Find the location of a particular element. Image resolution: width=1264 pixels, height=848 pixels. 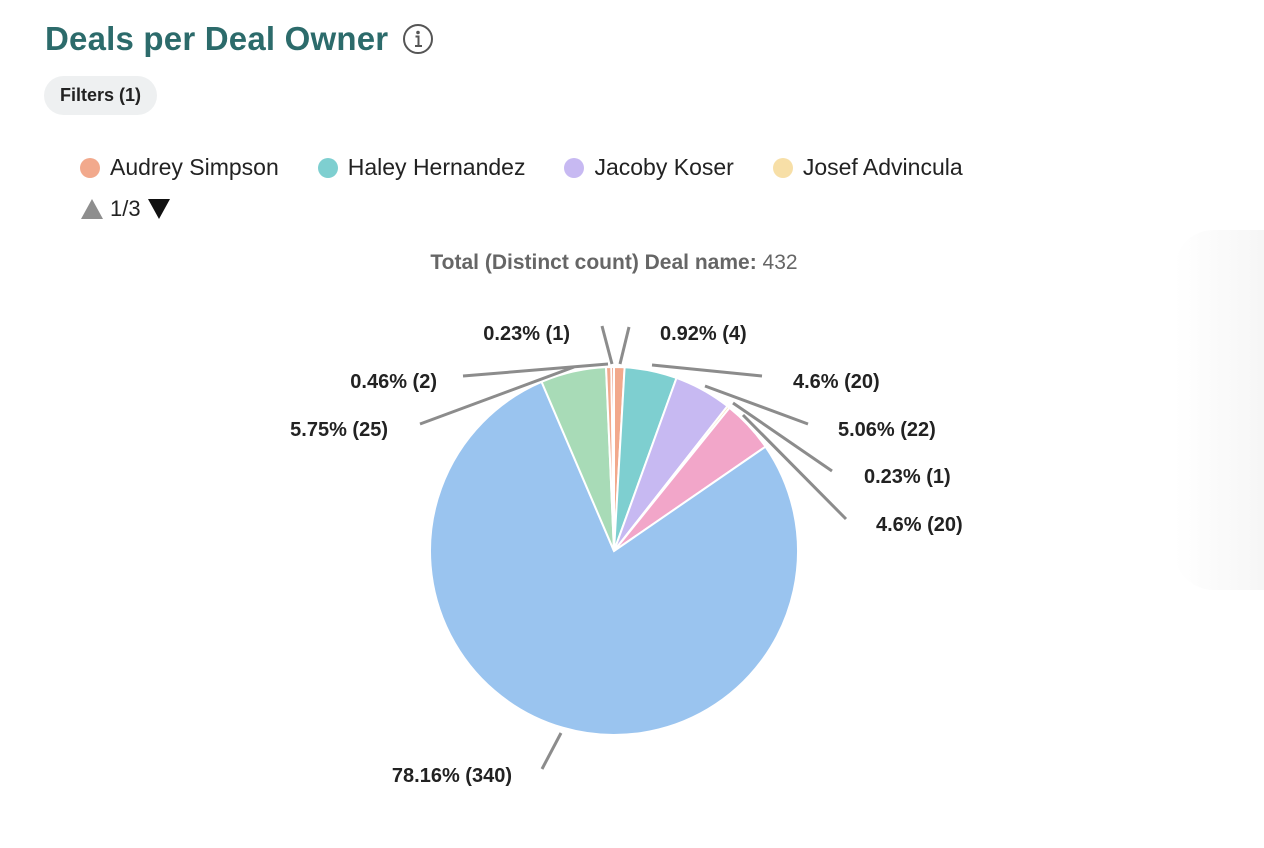

info-circle-icon is located at coordinates (418, 39).